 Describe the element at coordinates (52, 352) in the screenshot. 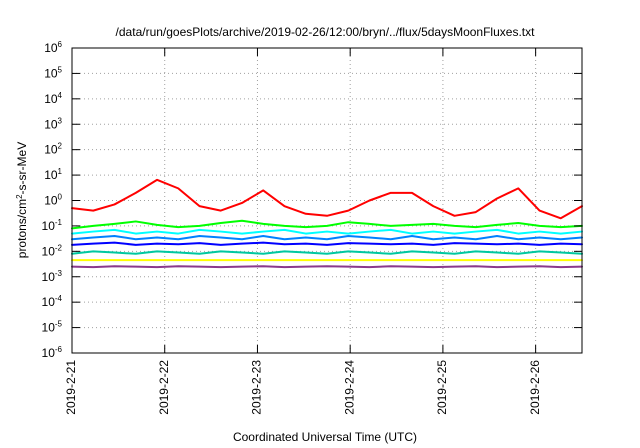

I see `y-tick-label: 10⁻⁶` at that location.